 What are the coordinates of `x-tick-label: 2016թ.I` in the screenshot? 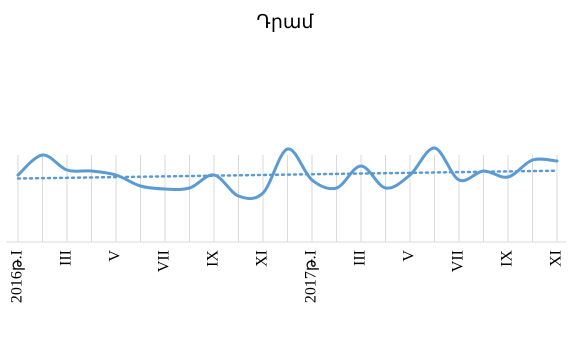 It's located at (17, 276).